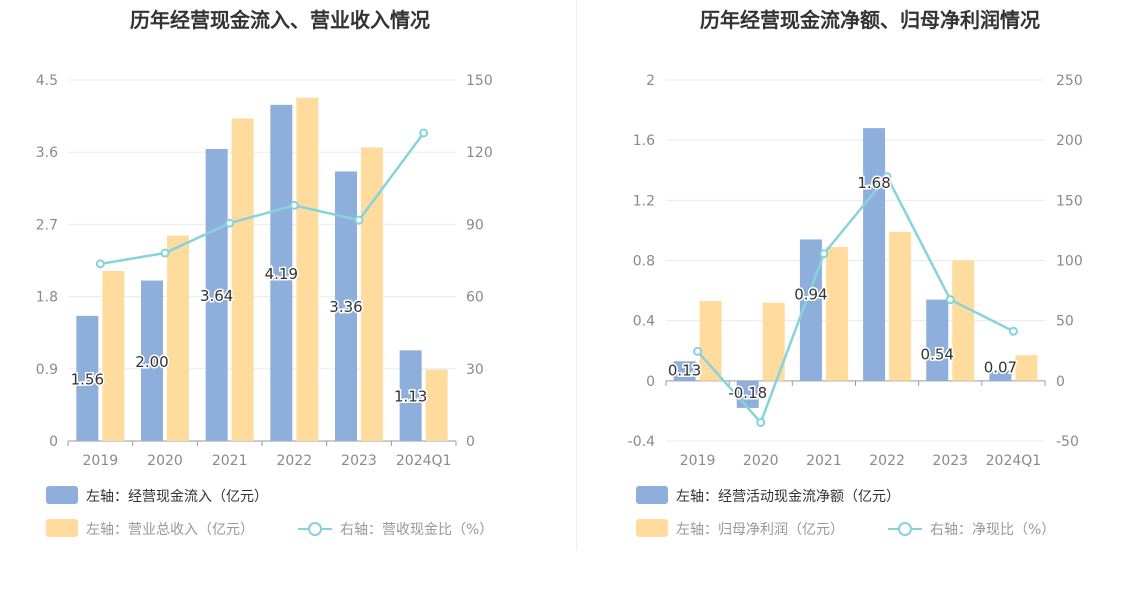 The width and height of the screenshot is (1148, 589). Describe the element at coordinates (747, 393) in the screenshot. I see `bar-data-label: -0.18` at that location.